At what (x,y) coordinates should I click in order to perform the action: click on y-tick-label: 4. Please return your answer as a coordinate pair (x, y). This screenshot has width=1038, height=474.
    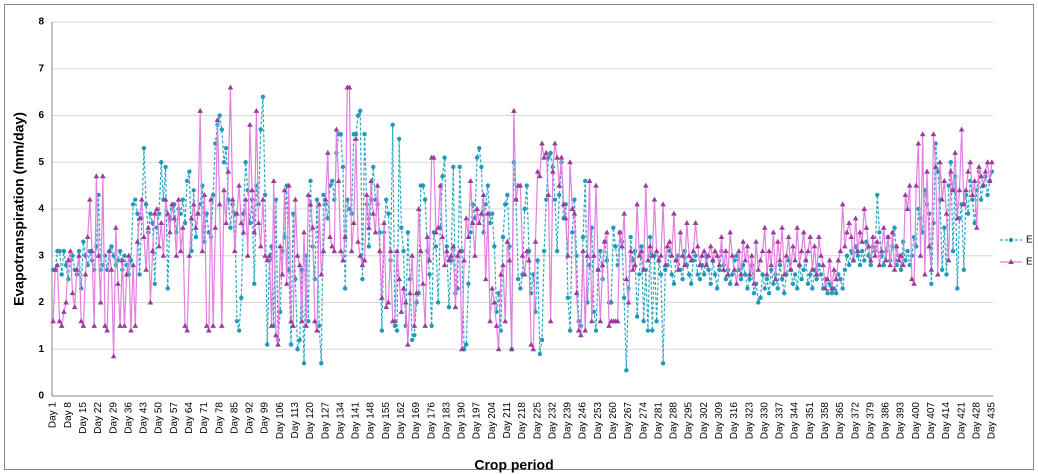
    Looking at the image, I should click on (41, 209).